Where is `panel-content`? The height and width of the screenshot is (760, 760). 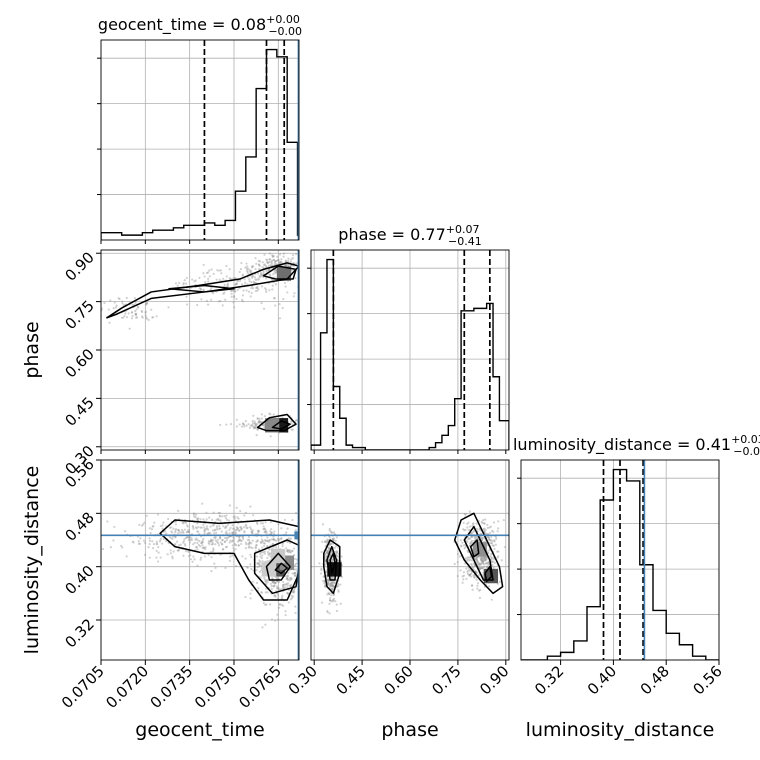
panel-content is located at coordinates (203, 560).